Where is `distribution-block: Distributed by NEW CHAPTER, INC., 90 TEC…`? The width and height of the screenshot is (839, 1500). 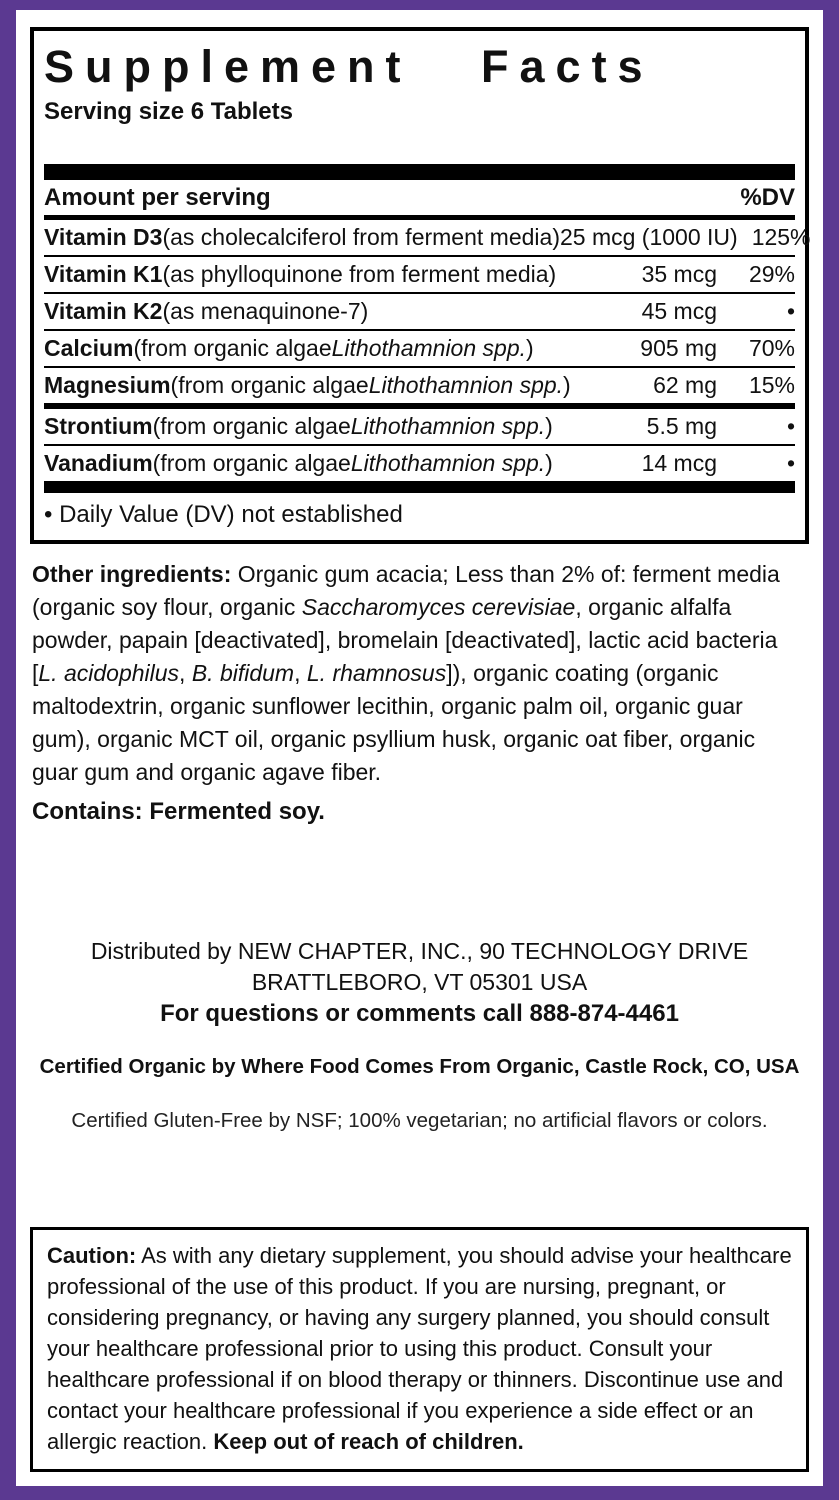 distribution-block: Distributed by NEW CHAPTER, INC., 90 TEC… is located at coordinates (419, 982).